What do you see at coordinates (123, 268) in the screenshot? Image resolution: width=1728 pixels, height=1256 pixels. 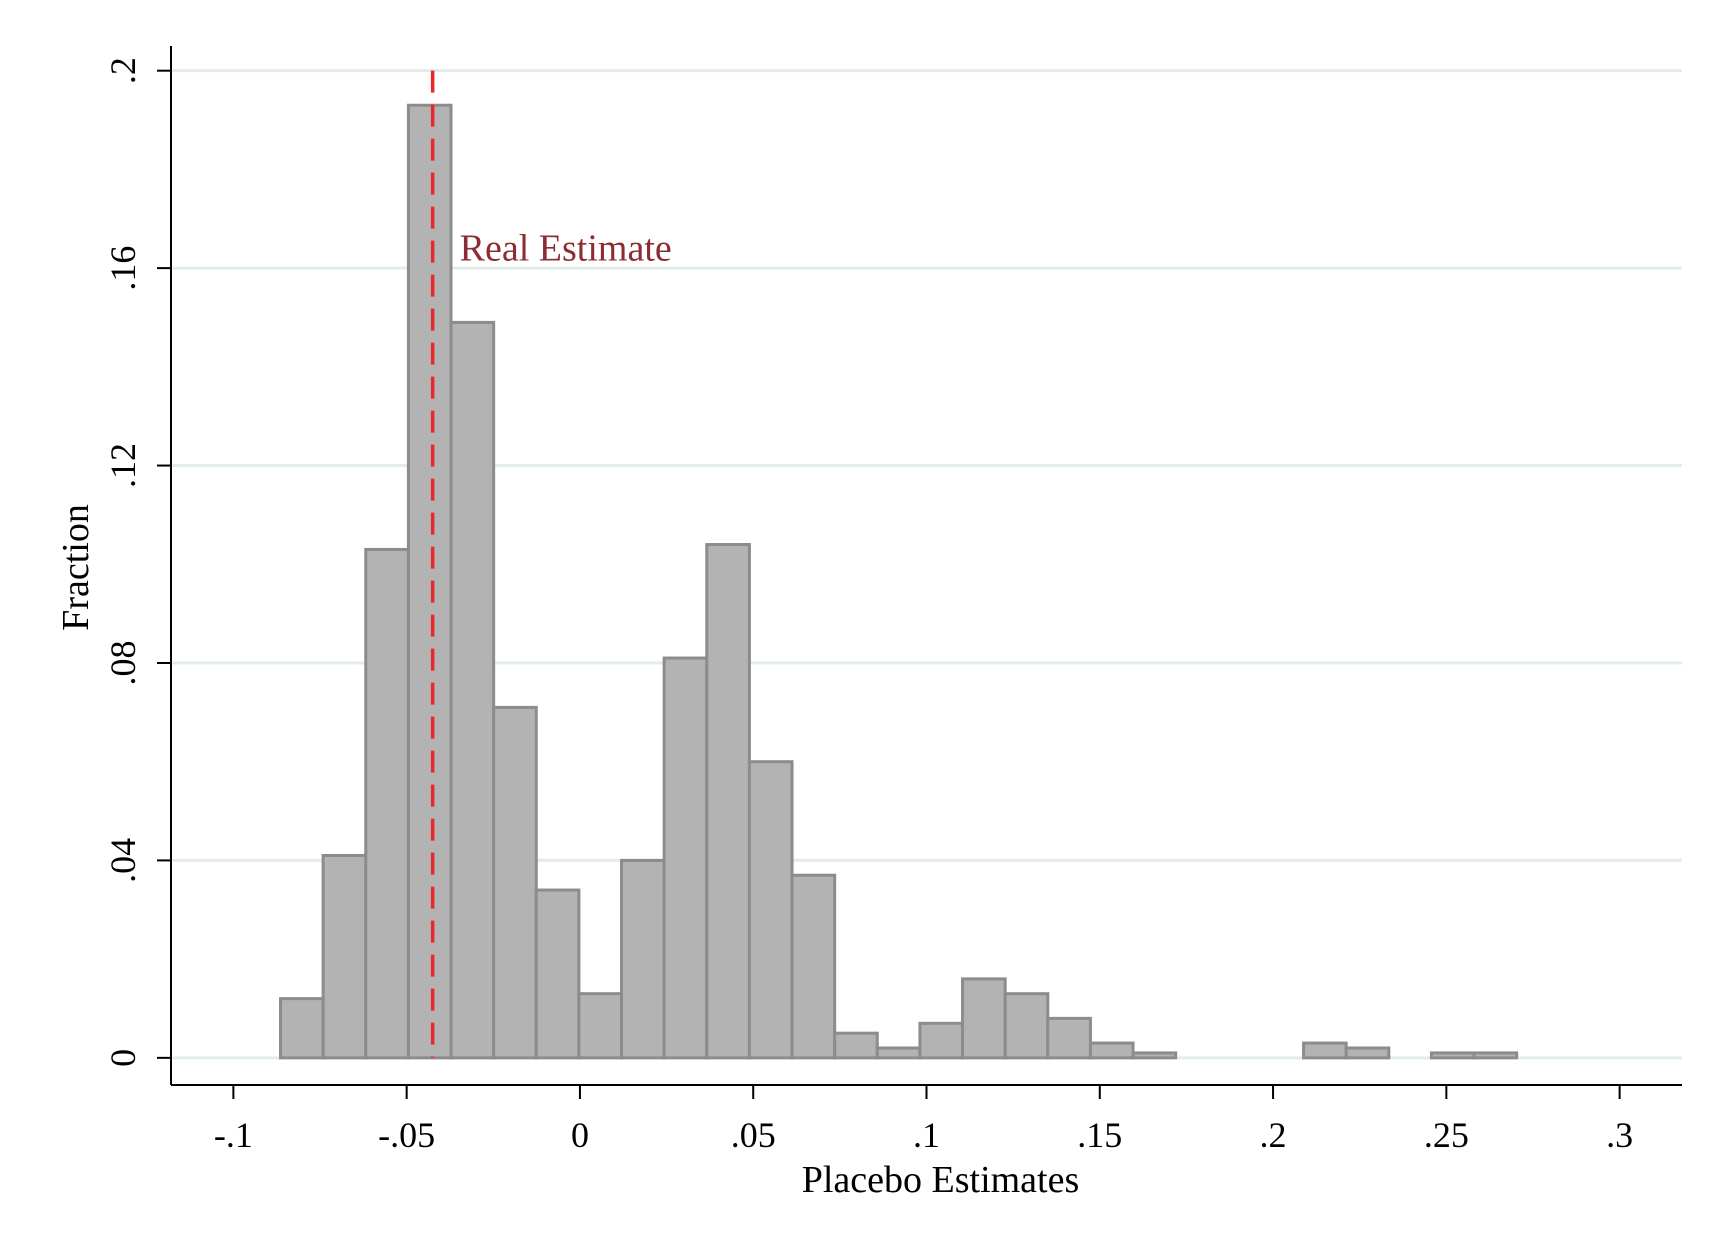 I see `y-tick-label-4: .16` at bounding box center [123, 268].